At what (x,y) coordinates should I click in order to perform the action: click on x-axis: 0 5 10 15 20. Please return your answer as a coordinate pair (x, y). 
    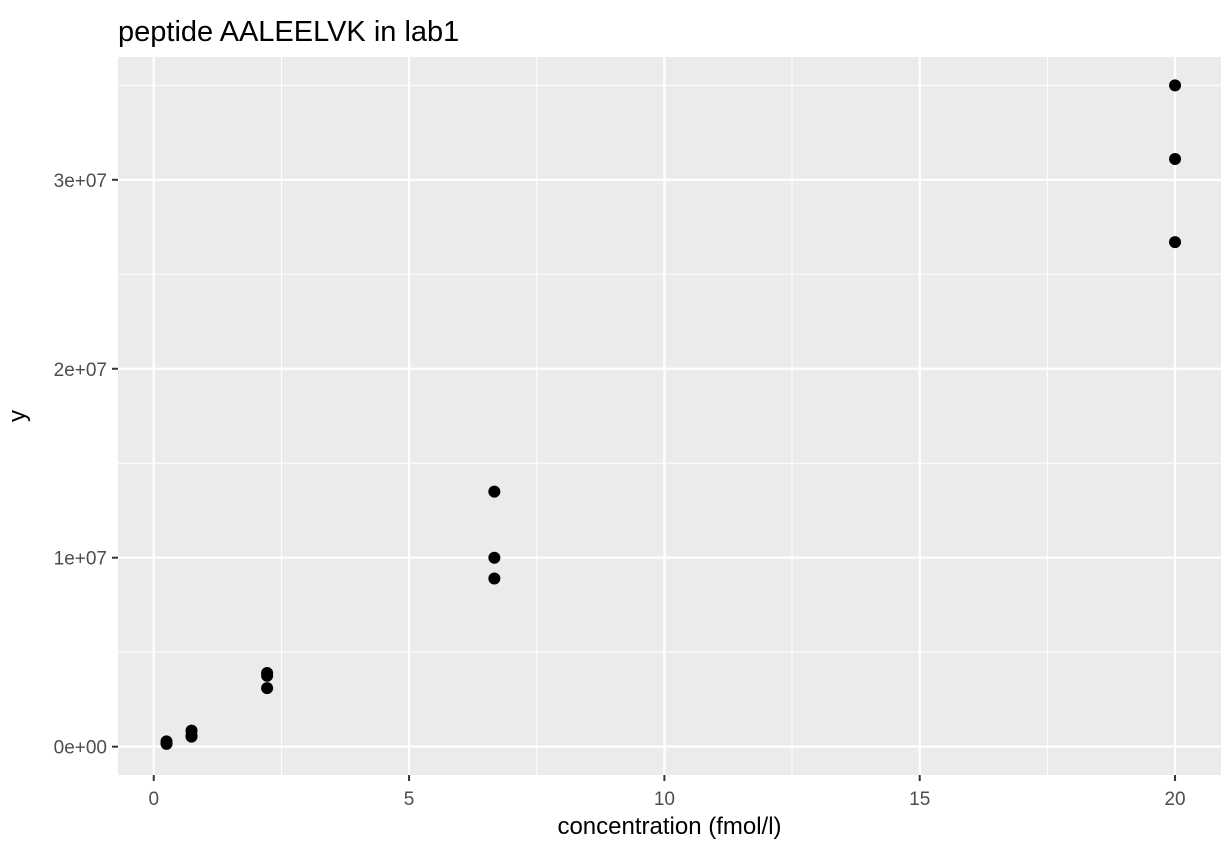
    Looking at the image, I should click on (667, 792).